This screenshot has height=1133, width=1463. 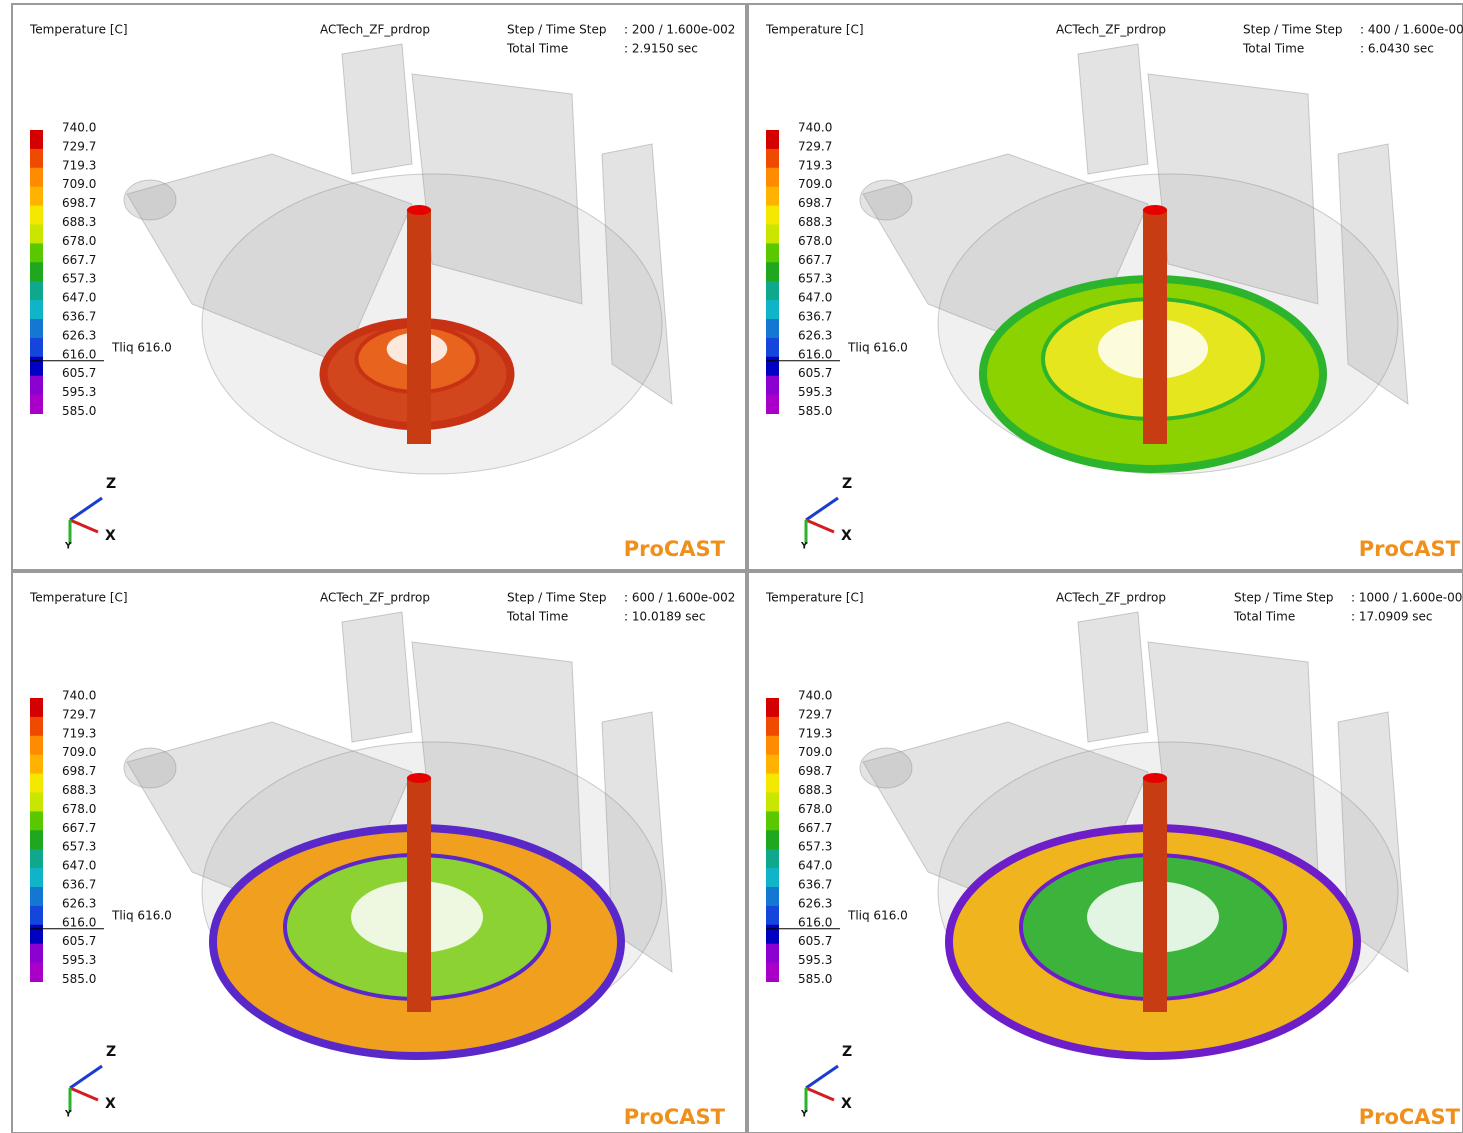 What do you see at coordinates (1392, 617) in the screenshot?
I see `time-value: : 17.0909 sec` at bounding box center [1392, 617].